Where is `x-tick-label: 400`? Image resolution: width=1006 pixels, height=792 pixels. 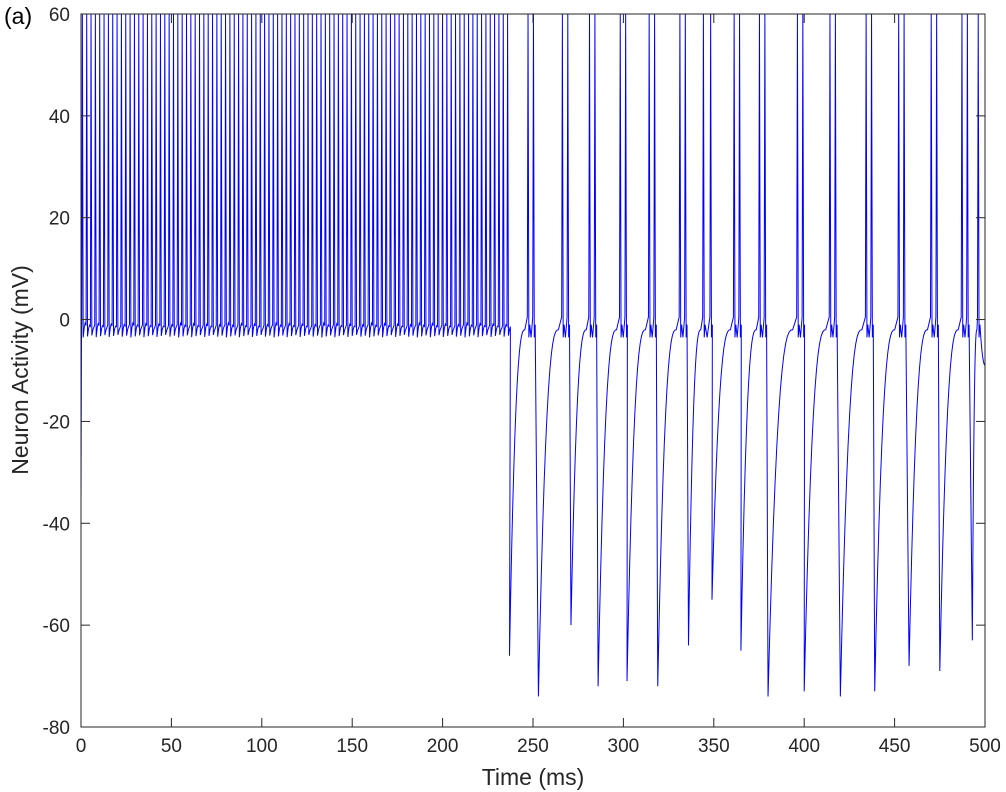
x-tick-label: 400 is located at coordinates (804, 746).